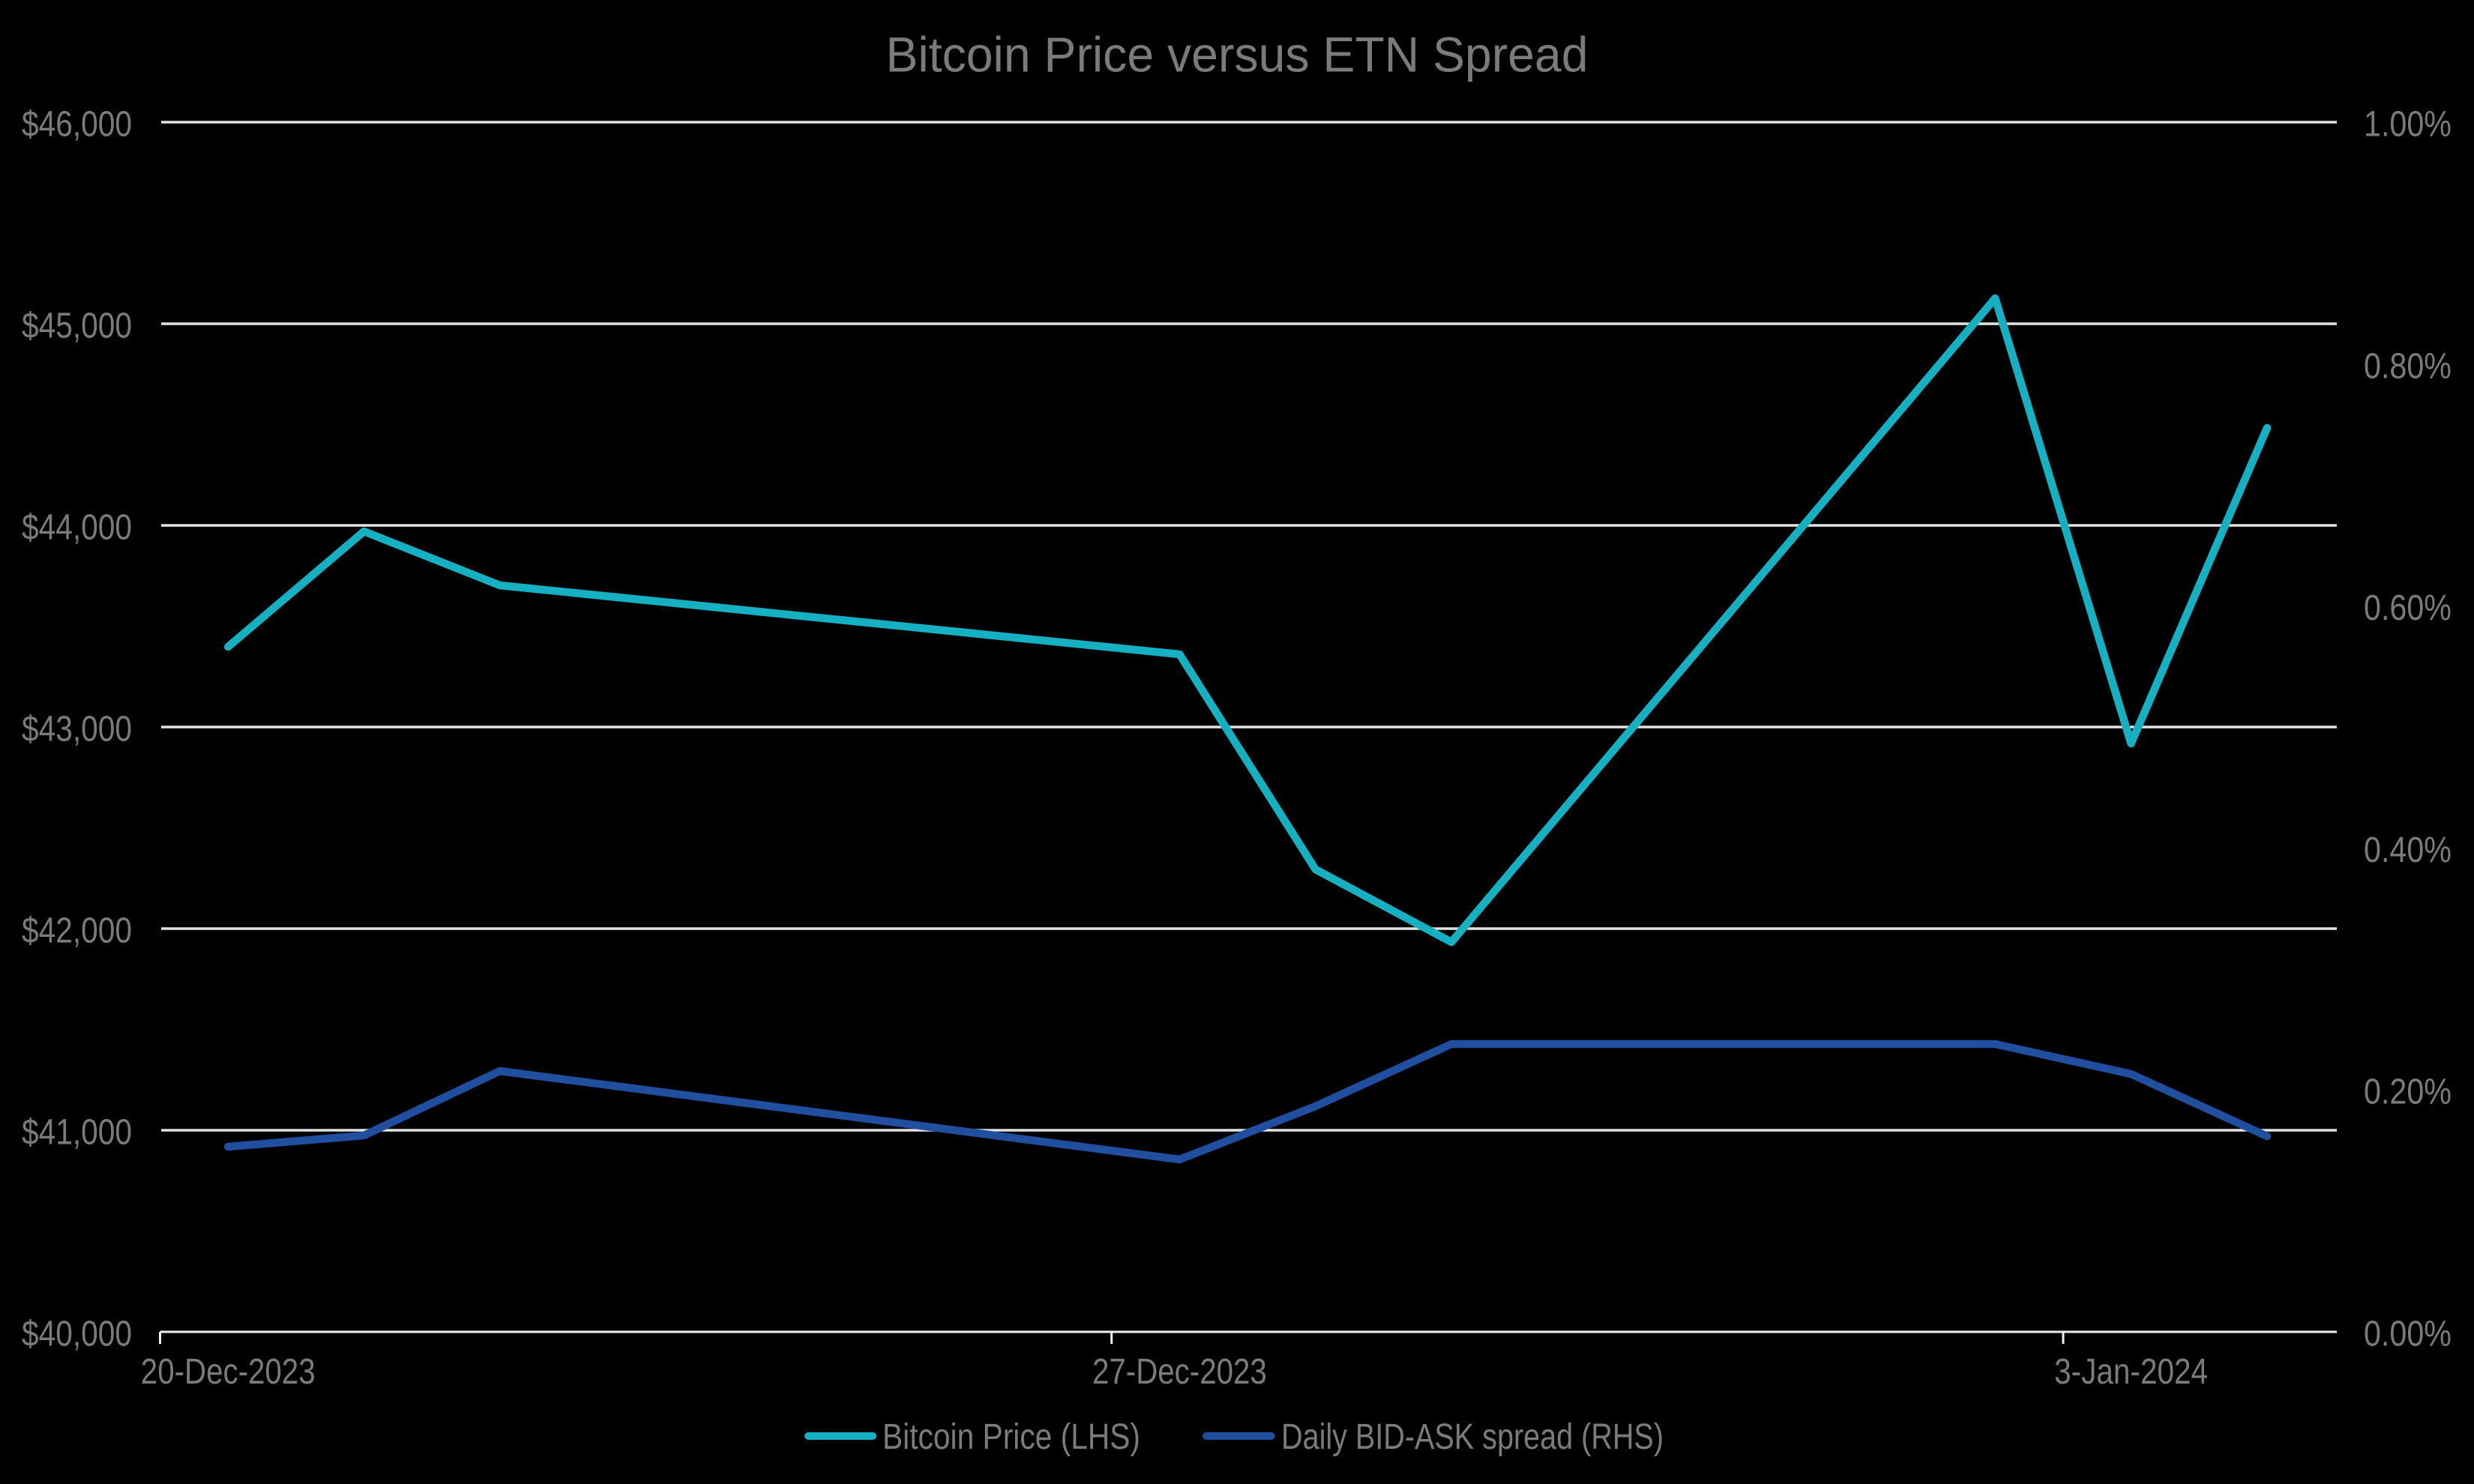 Image resolution: width=2474 pixels, height=1484 pixels. What do you see at coordinates (77, 730) in the screenshot?
I see `svg-text: $43,000` at bounding box center [77, 730].